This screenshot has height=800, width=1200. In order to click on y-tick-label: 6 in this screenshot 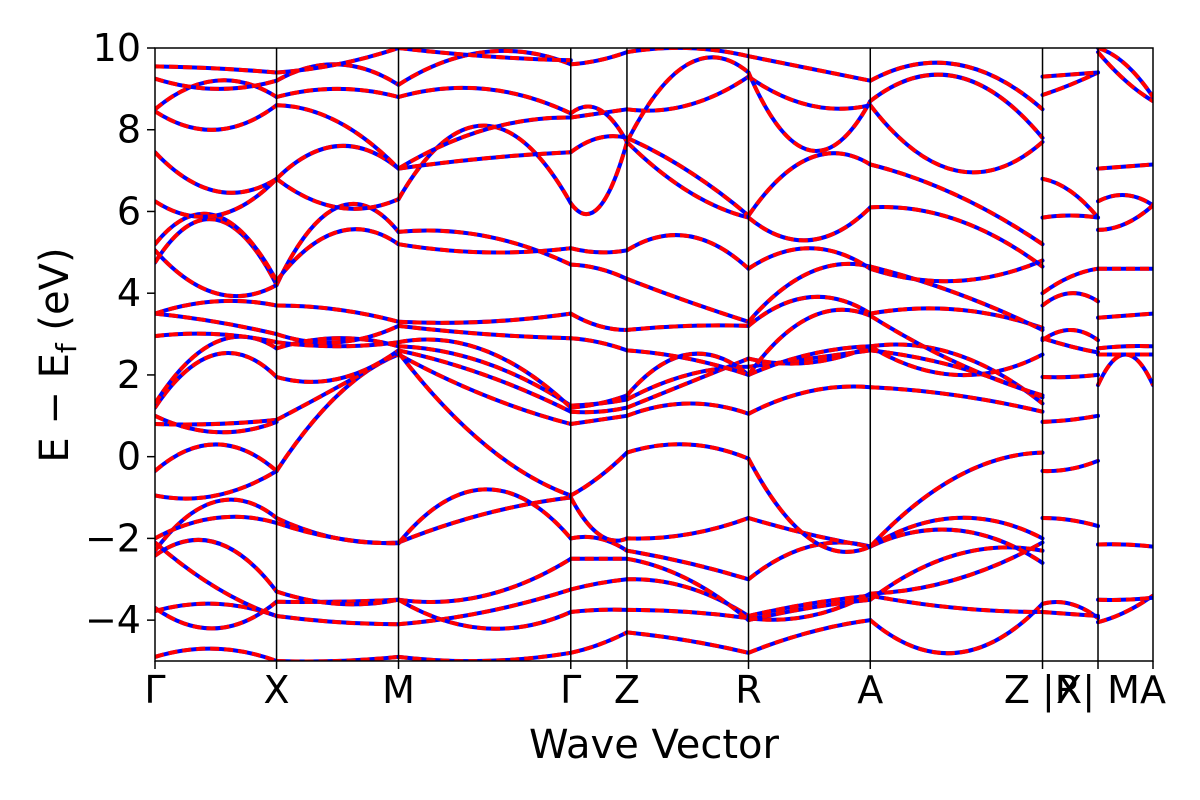, I will do `click(129, 211)`.